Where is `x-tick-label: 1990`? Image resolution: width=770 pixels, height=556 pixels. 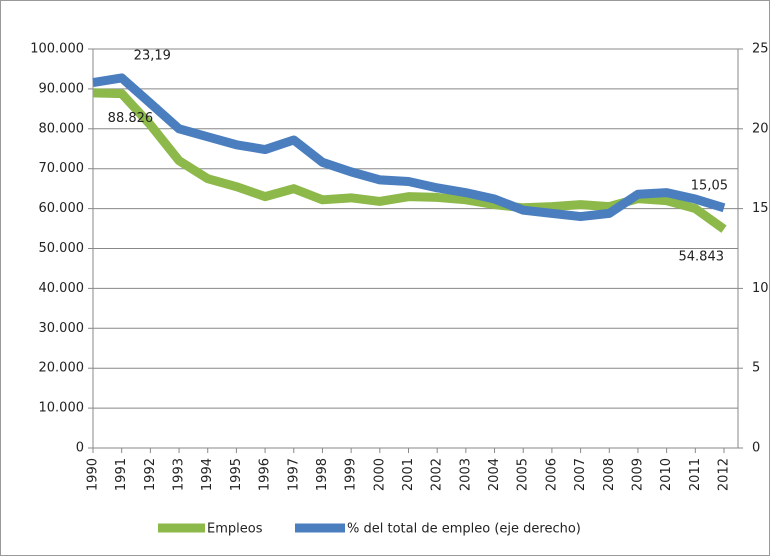 x-tick-label: 1990 is located at coordinates (93, 474).